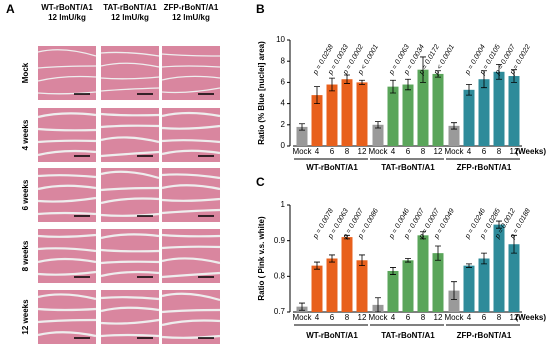 The width and height of the screenshot is (550, 348). Describe the element at coordinates (283, 60) in the screenshot. I see `y-tick-label: 8` at that location.